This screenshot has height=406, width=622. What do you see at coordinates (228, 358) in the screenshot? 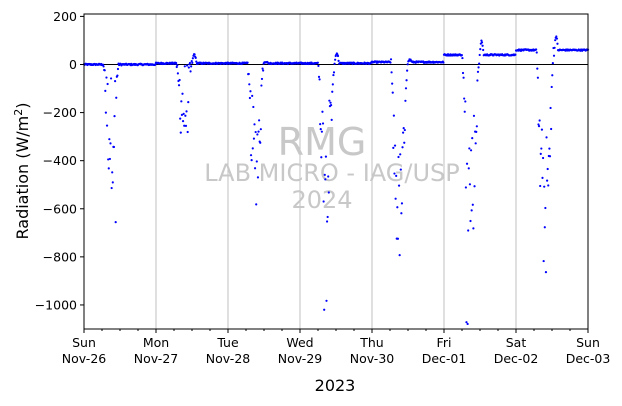
I see `x-tick-label-date: Nov-28` at bounding box center [228, 358].